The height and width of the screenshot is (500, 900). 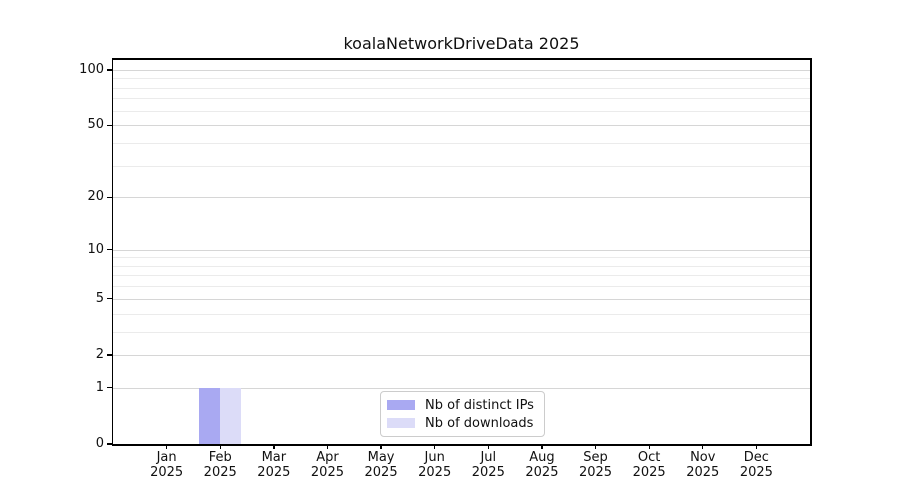 I want to click on x-tick-month: Aug, so click(x=542, y=457).